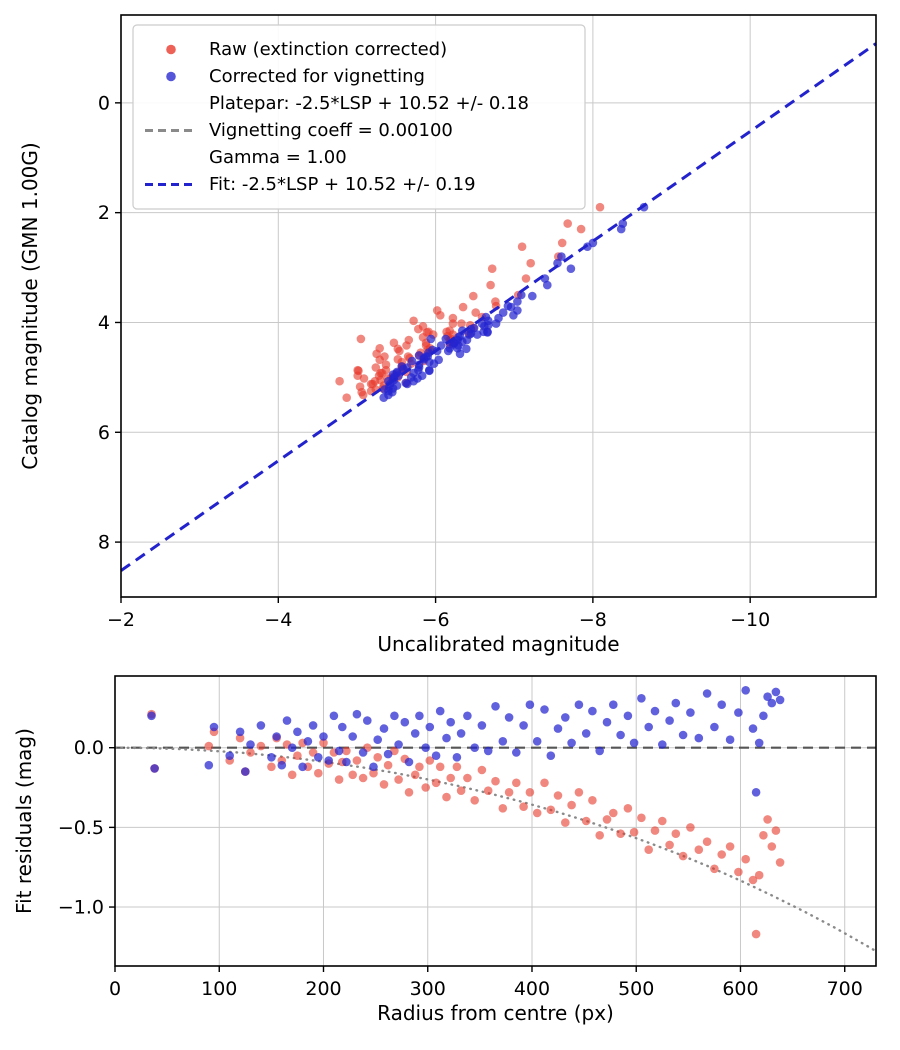 Image resolution: width=900 pixels, height=1050 pixels. I want to click on y-tick-label: 2, so click(104, 213).